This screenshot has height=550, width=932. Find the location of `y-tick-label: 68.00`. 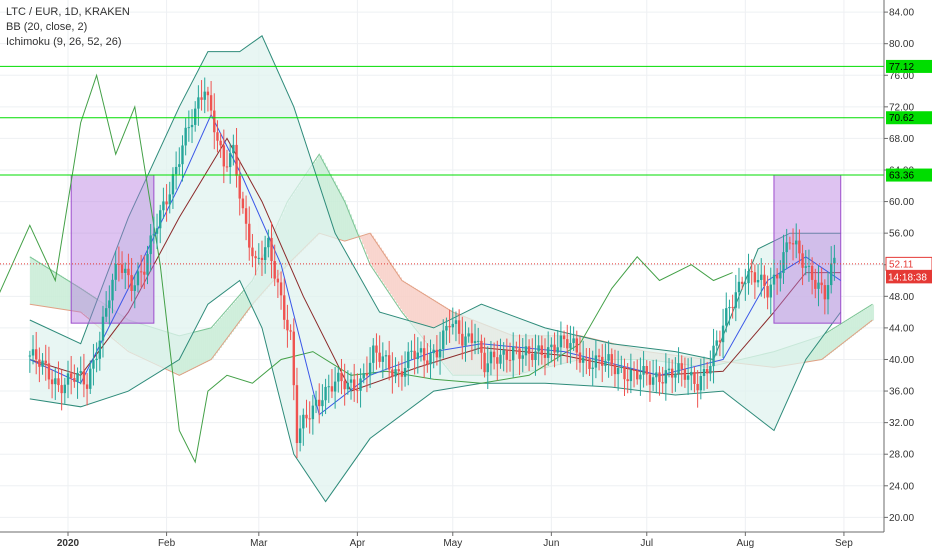

y-tick-label: 68.00 is located at coordinates (901, 139).